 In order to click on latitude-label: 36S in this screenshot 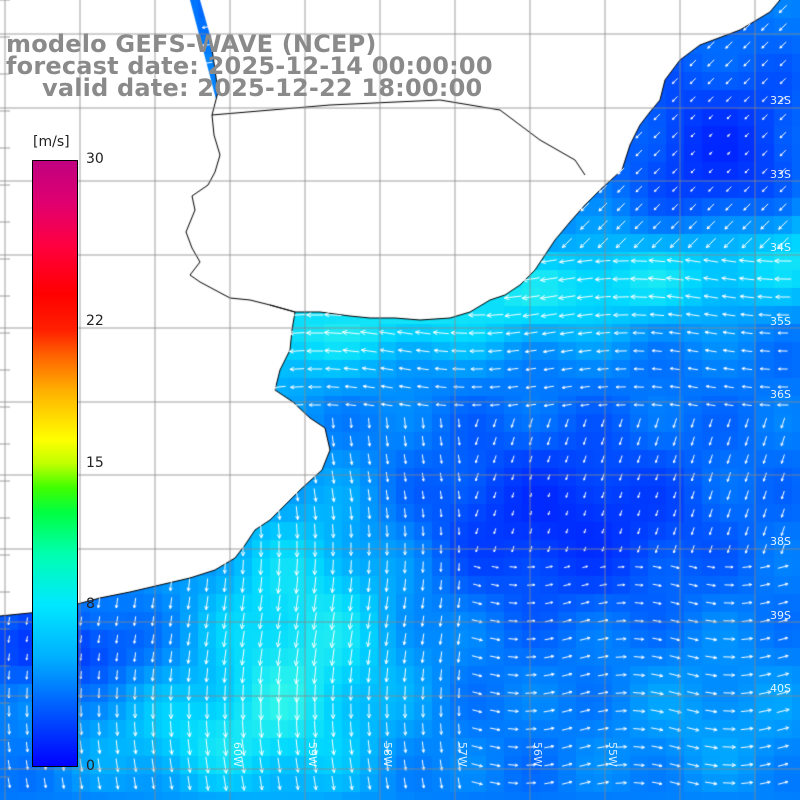, I will do `click(780, 394)`.